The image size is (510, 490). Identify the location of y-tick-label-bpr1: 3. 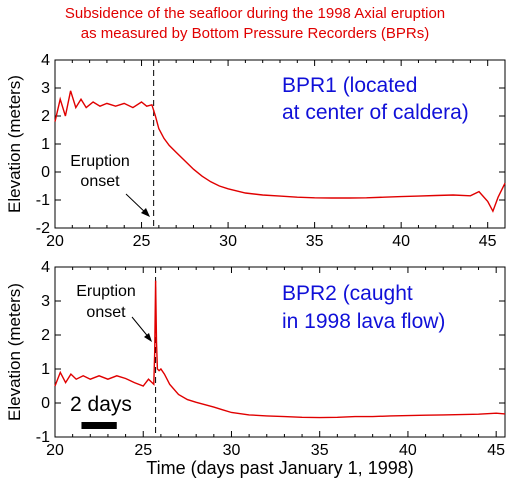
(45, 88).